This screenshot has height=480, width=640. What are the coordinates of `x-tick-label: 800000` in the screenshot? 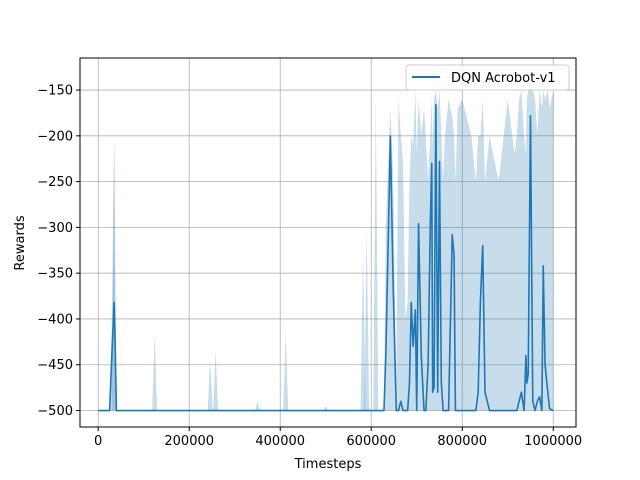 It's located at (462, 441).